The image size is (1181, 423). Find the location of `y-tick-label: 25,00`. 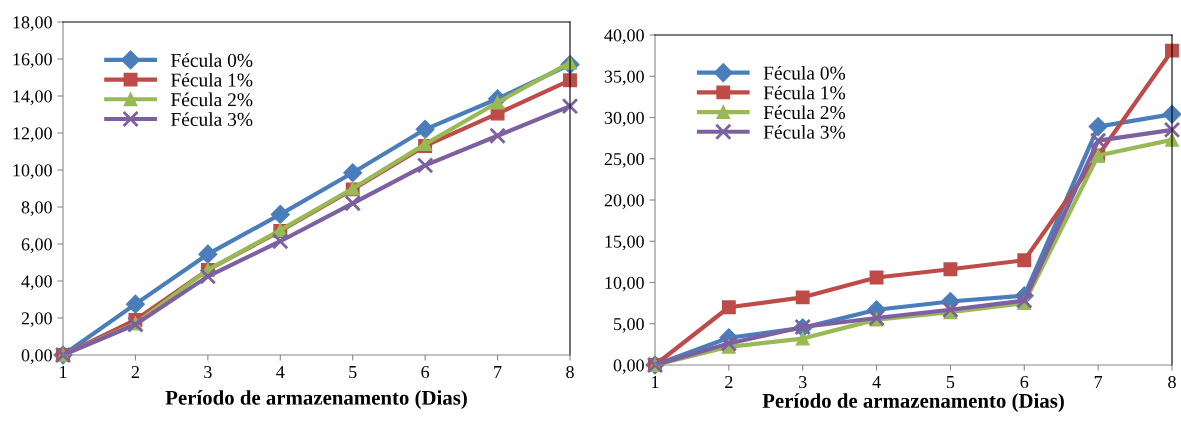

y-tick-label: 25,00 is located at coordinates (624, 160).